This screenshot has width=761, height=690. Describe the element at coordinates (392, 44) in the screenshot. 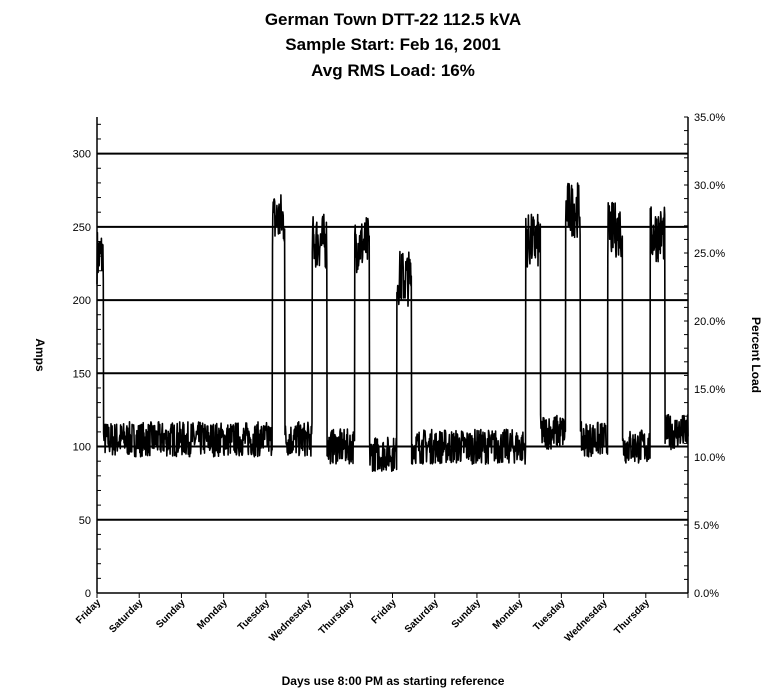

I see `chart-subtitle: Sample Start: Feb 16, 2001` at that location.